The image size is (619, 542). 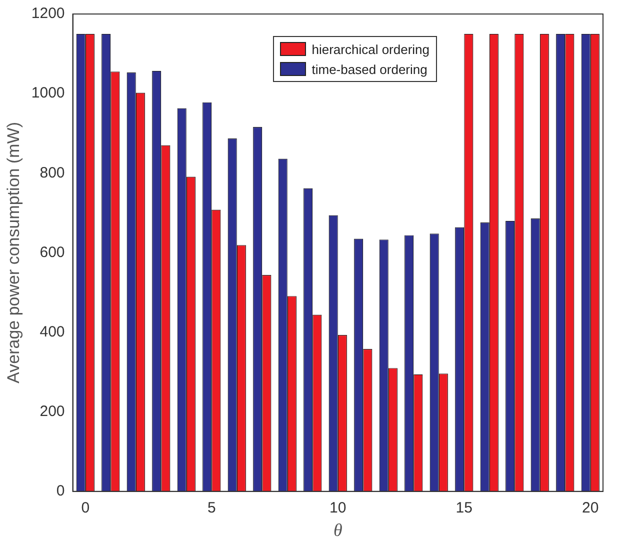 I want to click on legend-label: time-based ordering, so click(x=370, y=69).